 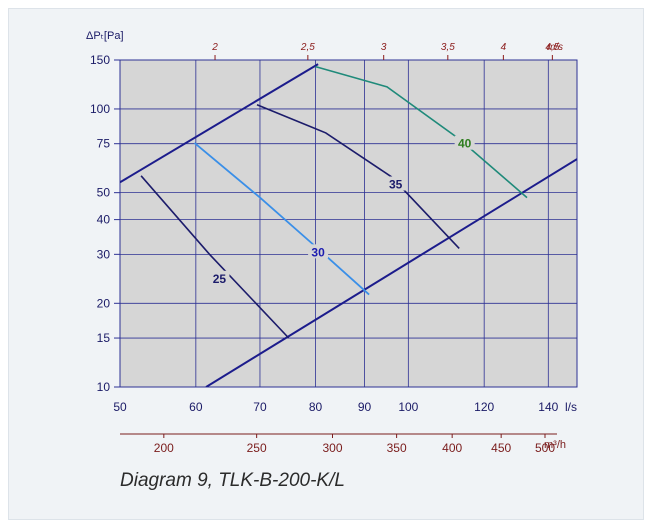 I want to click on boundary-line, so click(x=219, y=123).